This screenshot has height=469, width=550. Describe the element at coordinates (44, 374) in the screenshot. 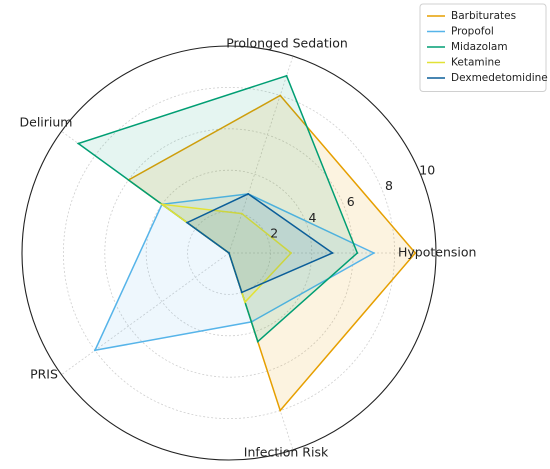

I see `axis-label-pris: PRIS` at that location.